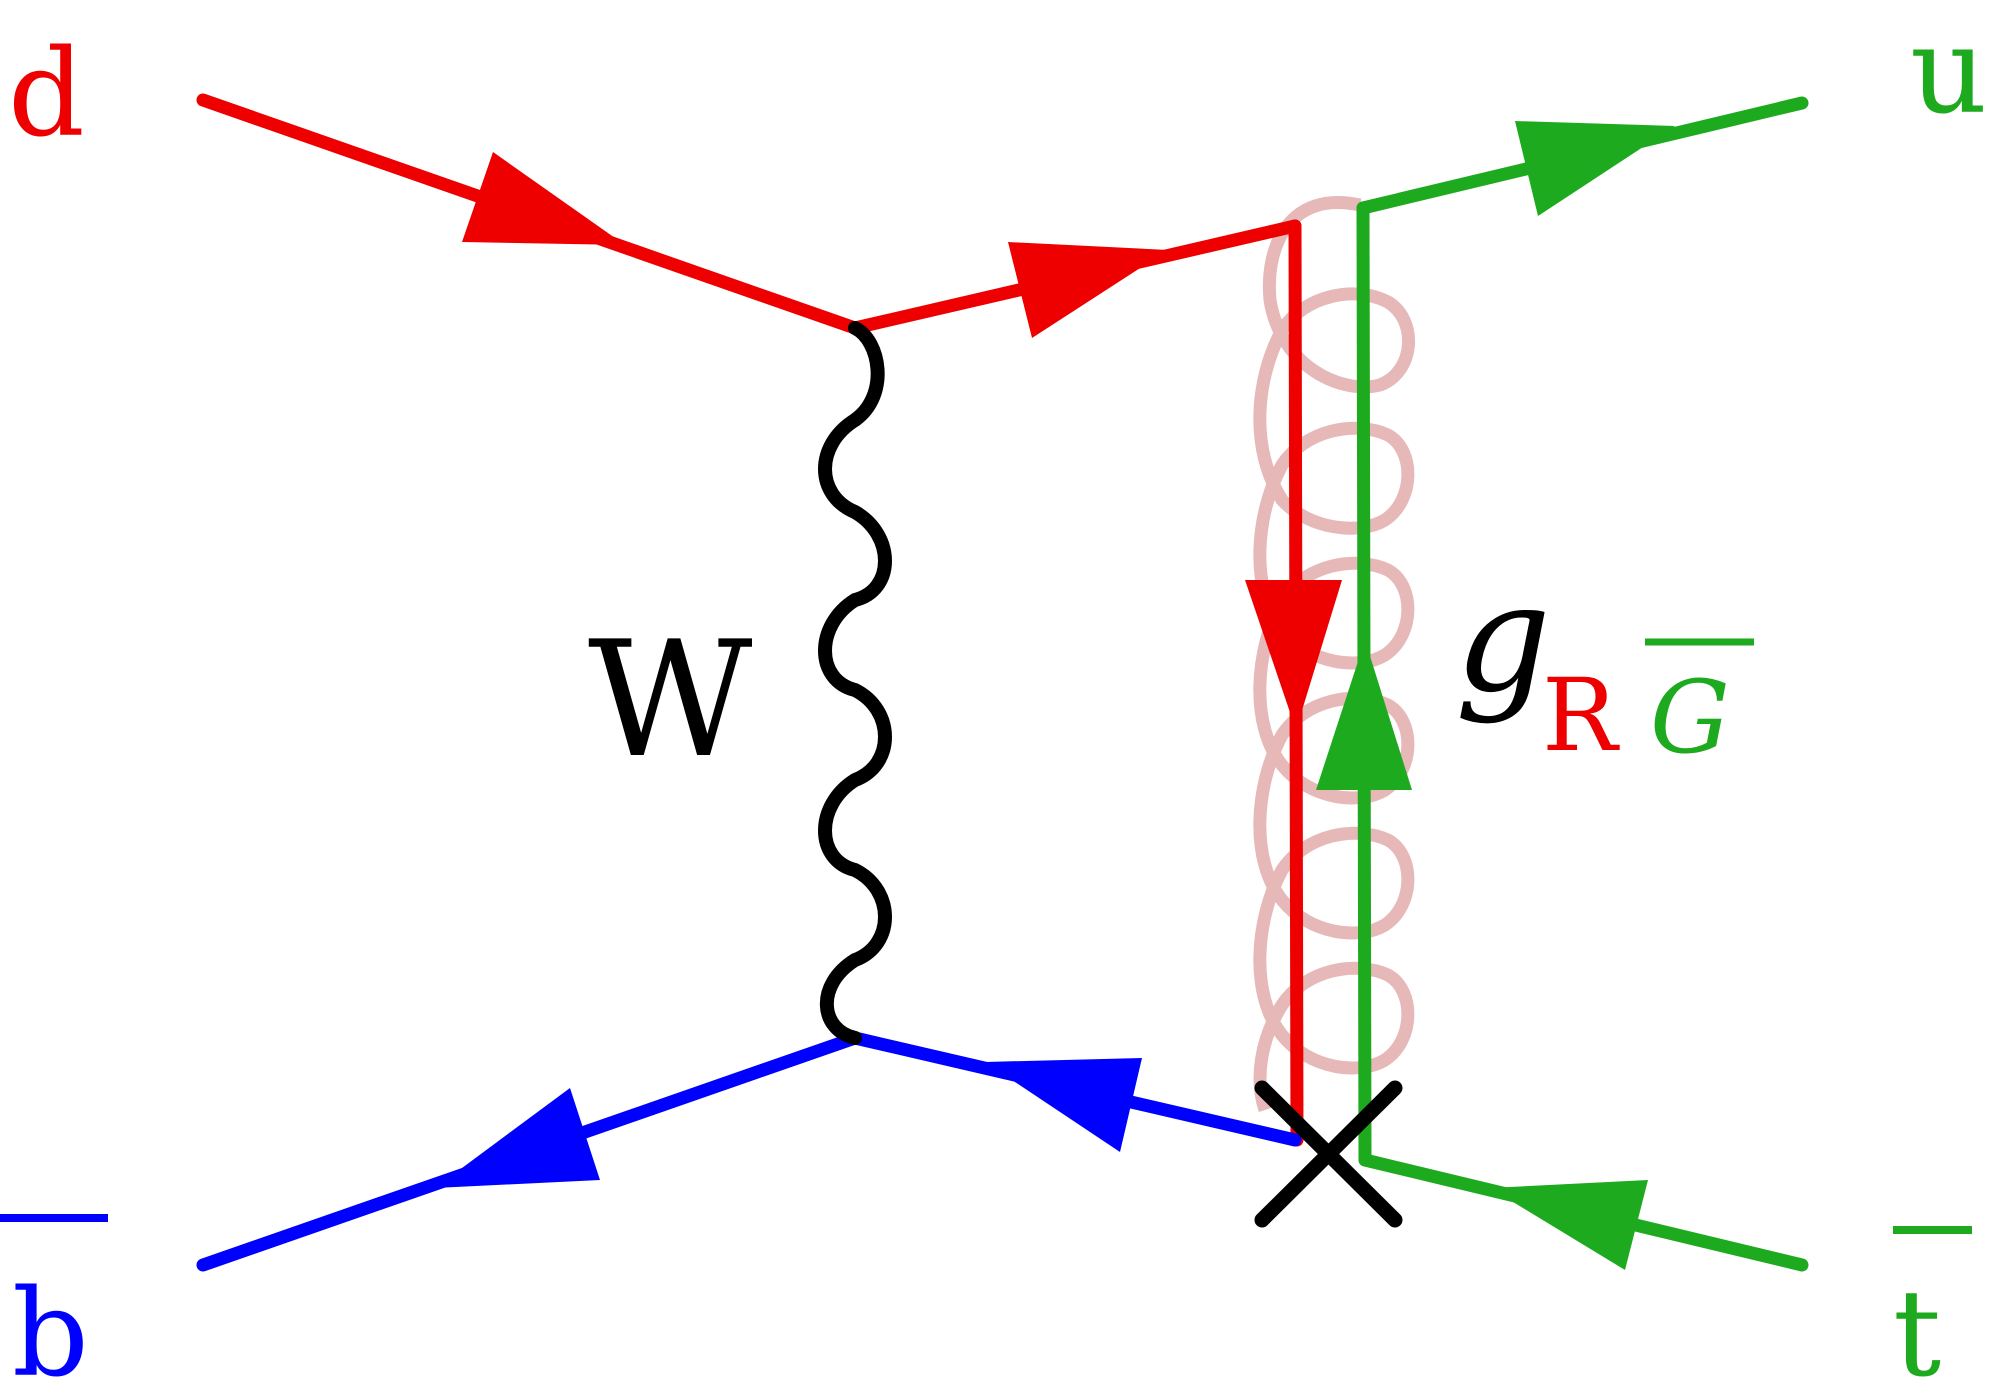 This screenshot has height=1383, width=1998. I want to click on d-quark-line, so click(529, 214).